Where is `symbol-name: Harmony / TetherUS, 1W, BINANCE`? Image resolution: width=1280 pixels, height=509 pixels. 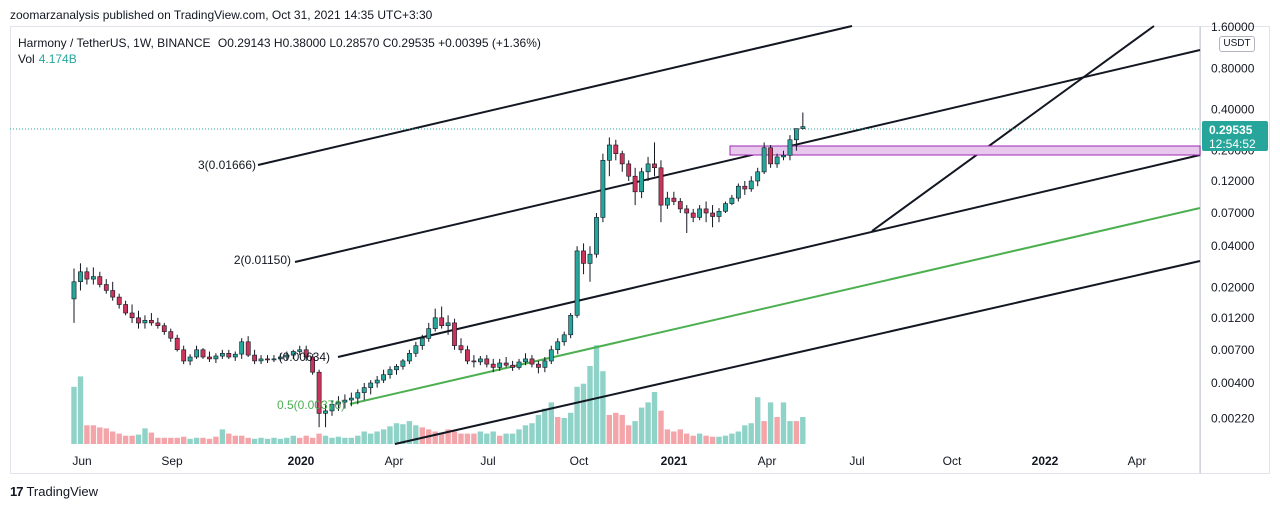 symbol-name: Harmony / TetherUS, 1W, BINANCE is located at coordinates (114, 43).